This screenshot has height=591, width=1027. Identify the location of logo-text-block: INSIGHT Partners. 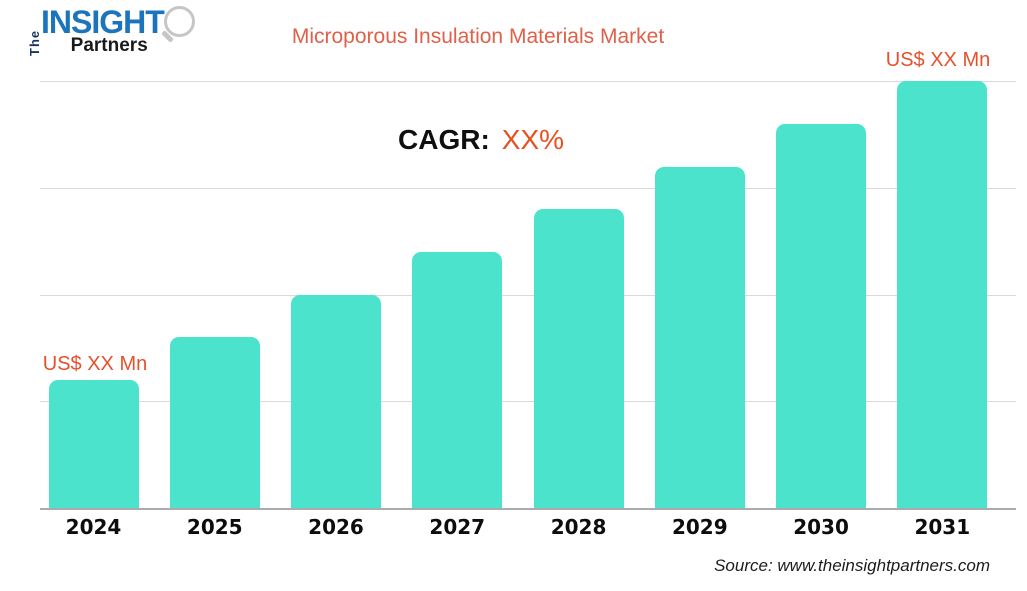
(103, 30).